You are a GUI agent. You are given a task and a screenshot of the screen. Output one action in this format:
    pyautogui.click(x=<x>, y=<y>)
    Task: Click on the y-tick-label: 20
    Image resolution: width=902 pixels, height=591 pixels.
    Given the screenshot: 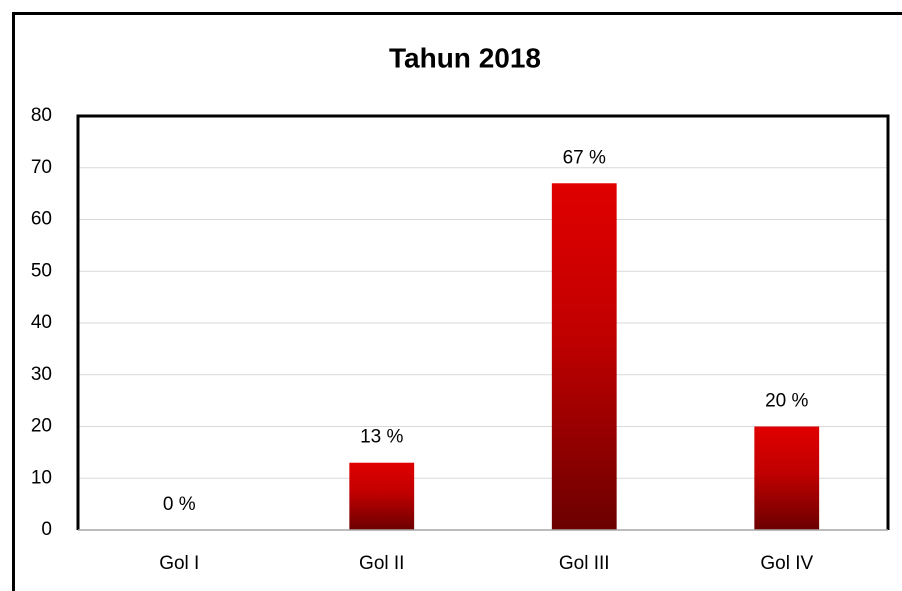 What is the action you would take?
    pyautogui.click(x=41, y=426)
    